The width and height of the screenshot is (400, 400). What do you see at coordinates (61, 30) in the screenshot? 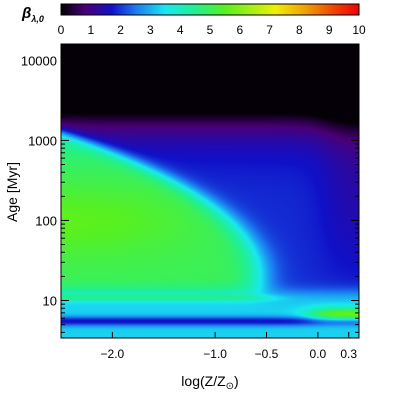
I see `colorbar-tick-label: 0` at bounding box center [61, 30].